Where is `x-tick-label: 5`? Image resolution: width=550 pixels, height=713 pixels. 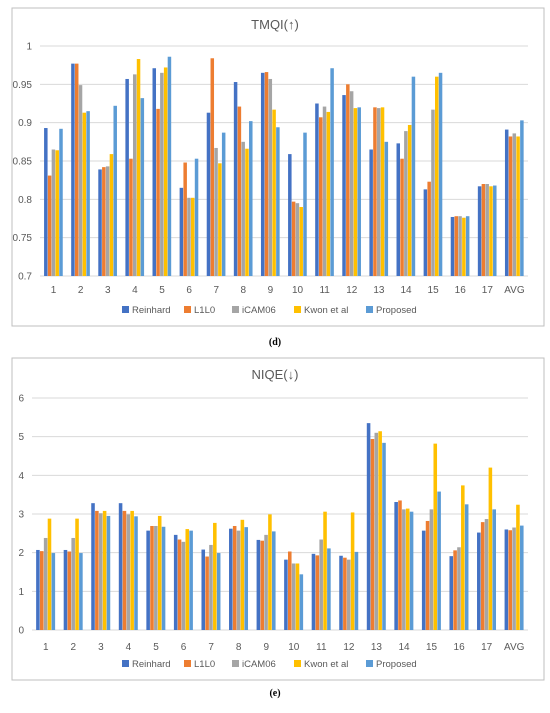 x-tick-label: 5 is located at coordinates (162, 290).